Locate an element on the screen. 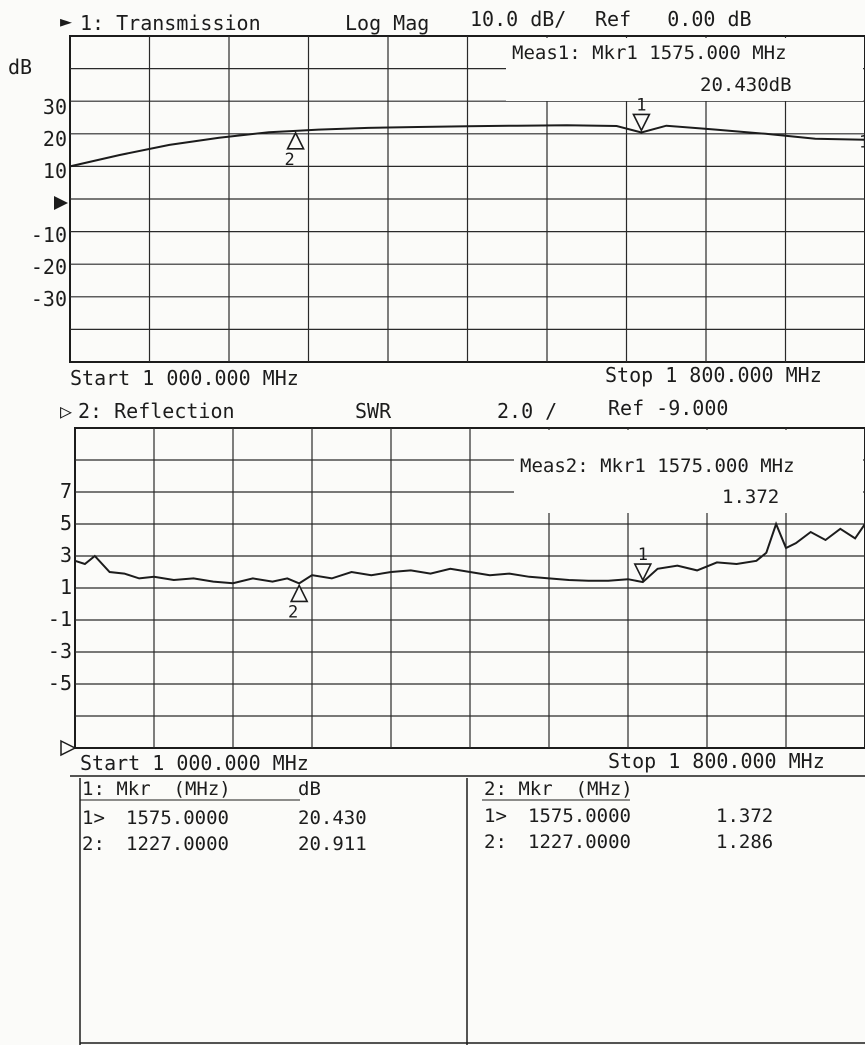  channel2-title: 2: Reflection is located at coordinates (156, 411).